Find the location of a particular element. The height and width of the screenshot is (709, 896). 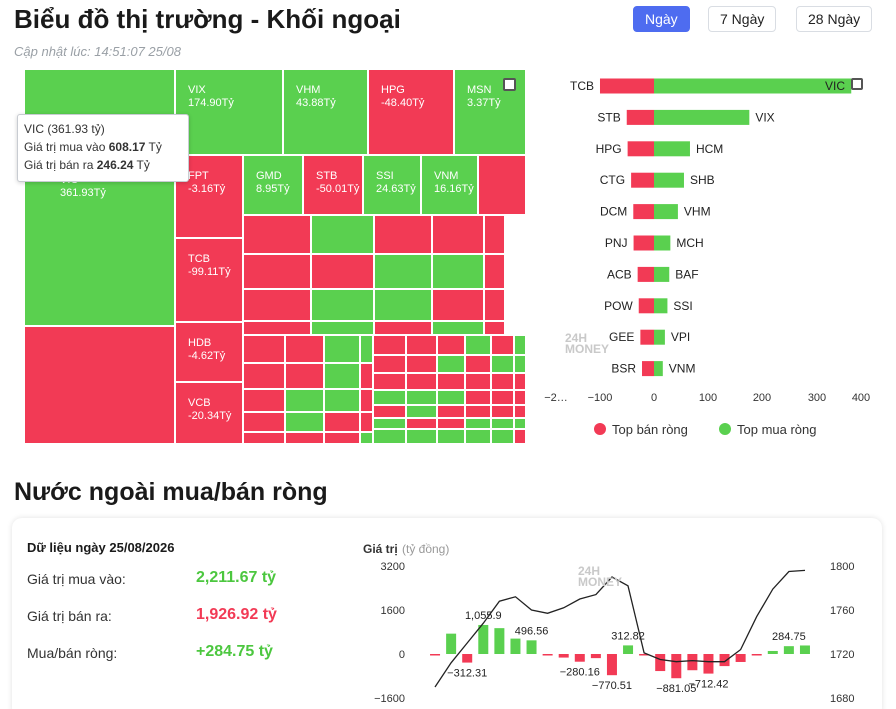

treemap-tile-pnj: PNJ-37.48Tỷ is located at coordinates (99, 385).